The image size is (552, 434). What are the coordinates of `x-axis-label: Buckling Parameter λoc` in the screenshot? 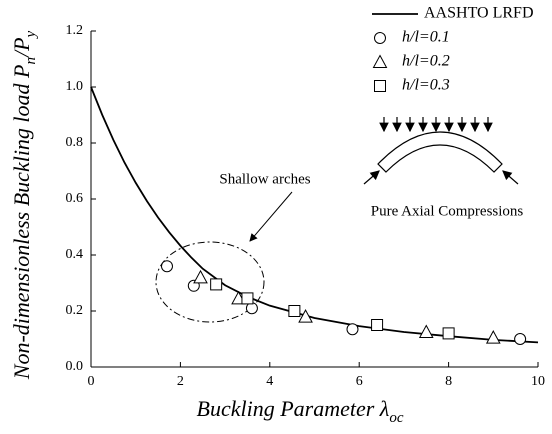 It's located at (300, 411).